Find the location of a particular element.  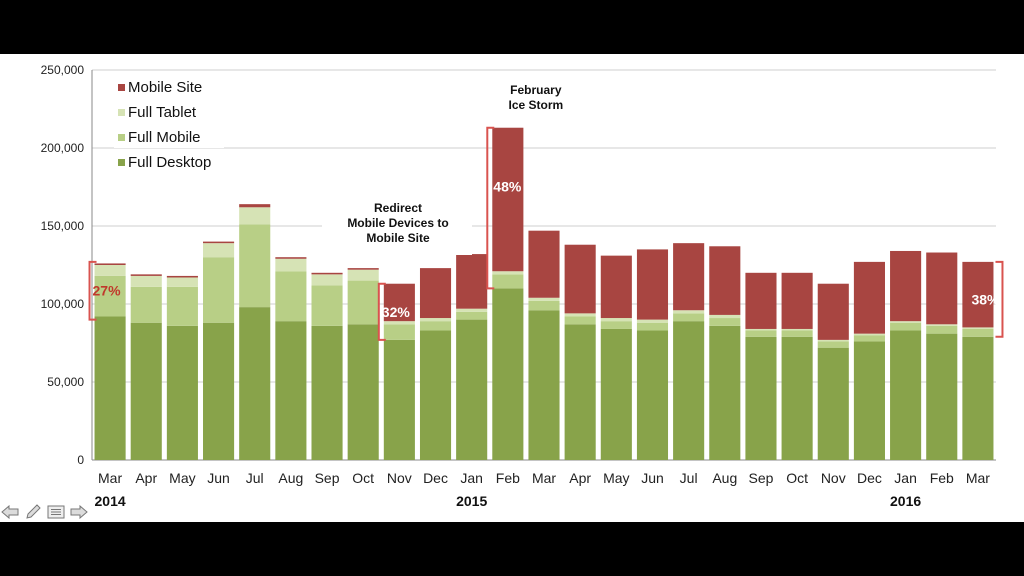

legend-label: Full Mobile is located at coordinates (164, 137).